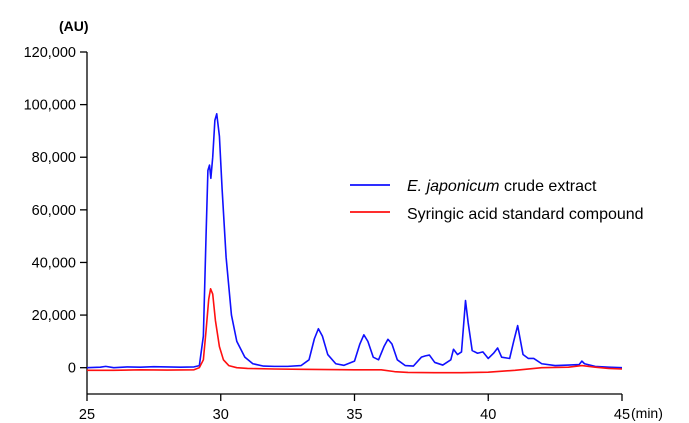 This screenshot has height=423, width=689. I want to click on y-tick-label: 80,000, so click(54, 158).